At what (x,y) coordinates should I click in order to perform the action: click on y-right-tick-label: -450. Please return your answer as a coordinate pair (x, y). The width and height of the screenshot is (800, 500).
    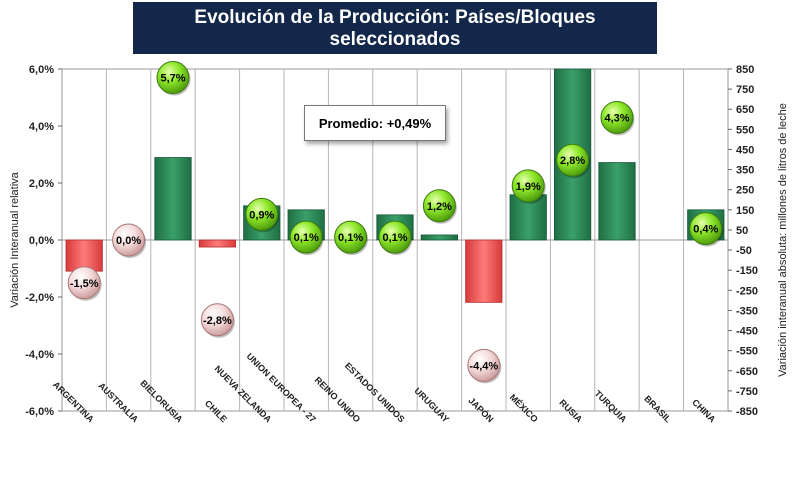
    Looking at the image, I should click on (747, 332).